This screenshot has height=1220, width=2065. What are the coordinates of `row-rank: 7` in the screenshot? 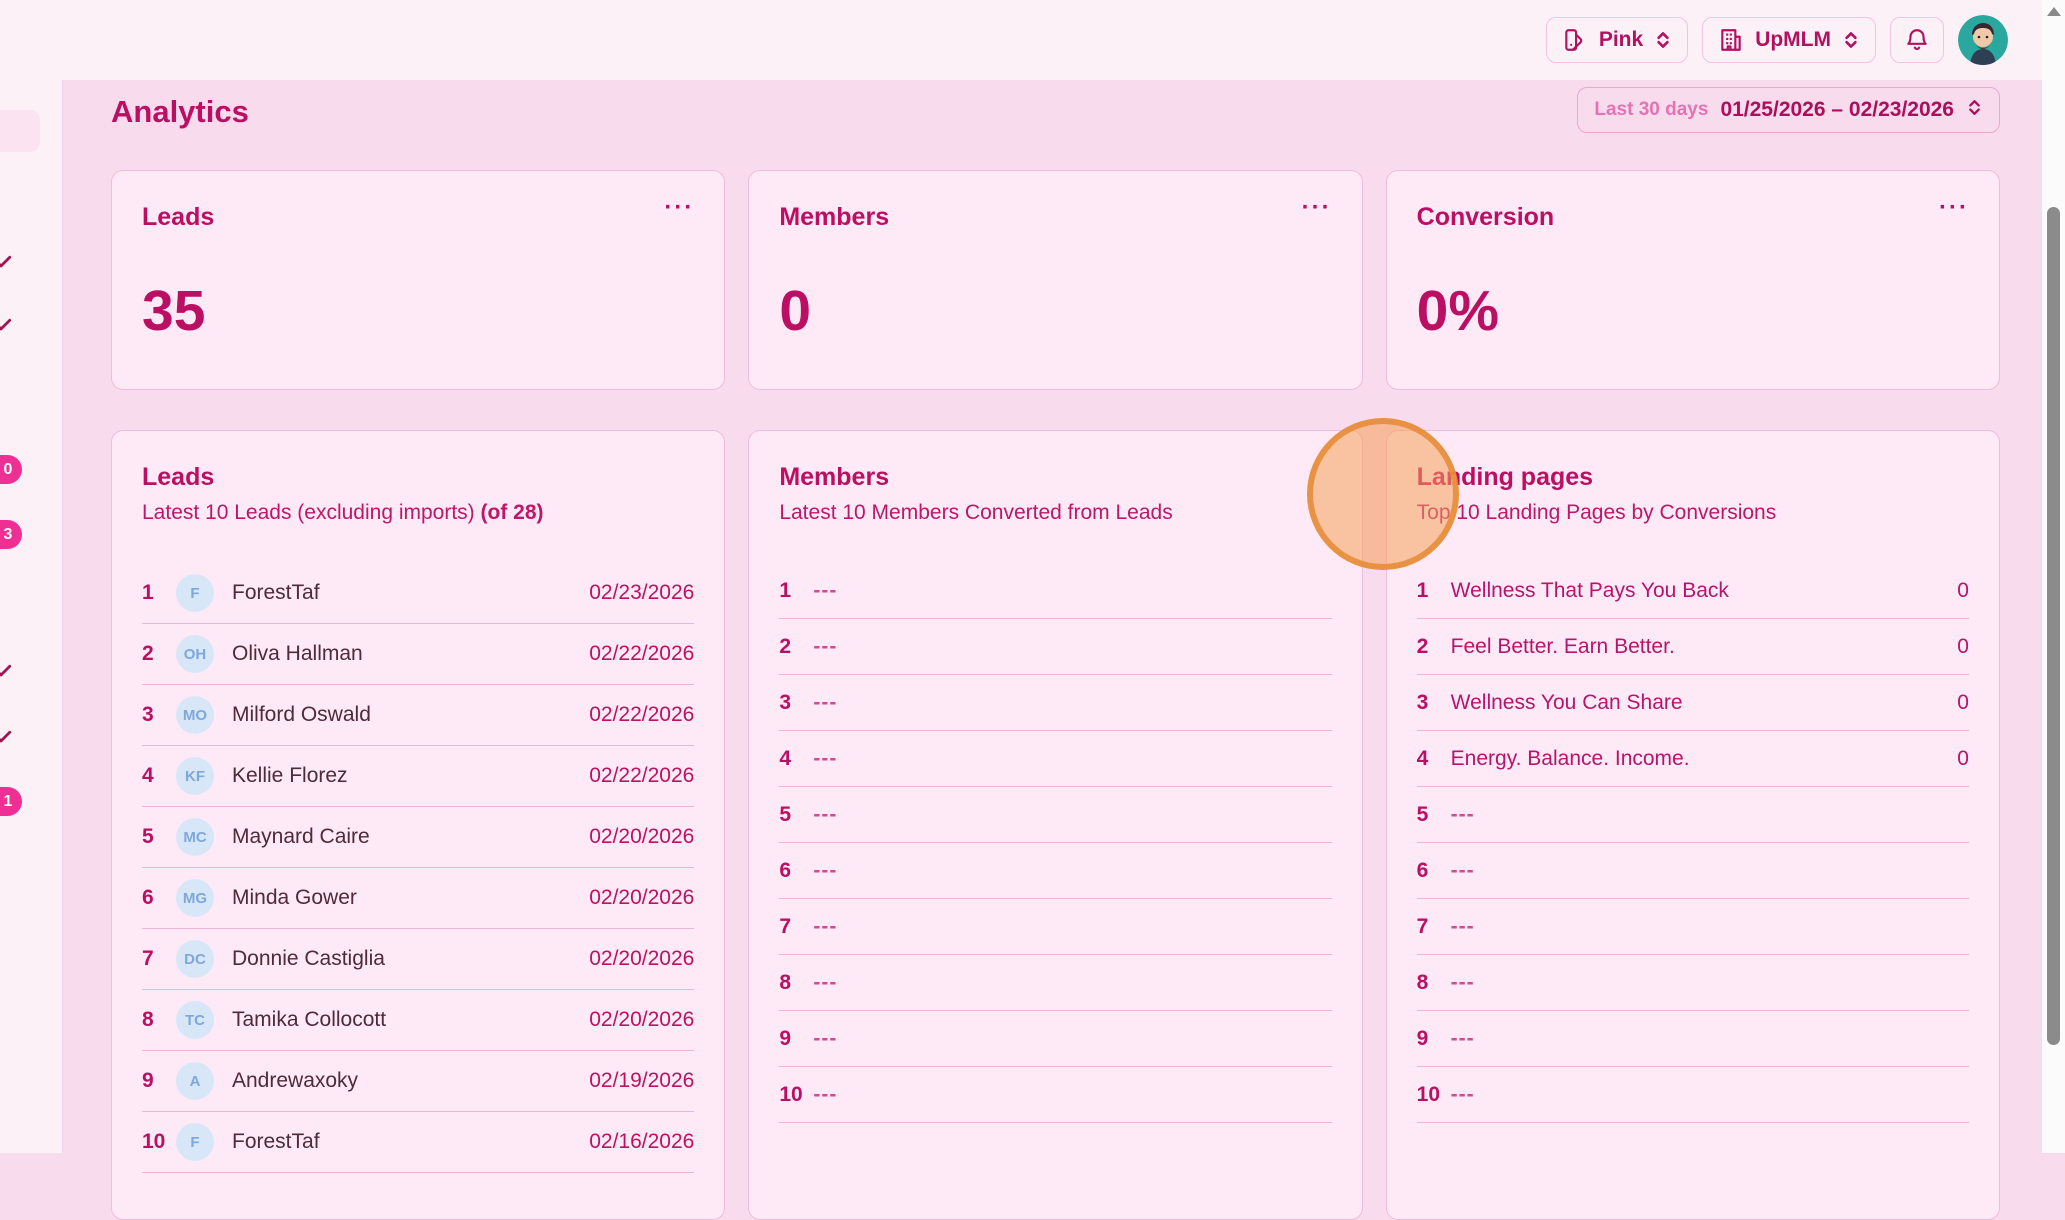 It's located at (785, 926).